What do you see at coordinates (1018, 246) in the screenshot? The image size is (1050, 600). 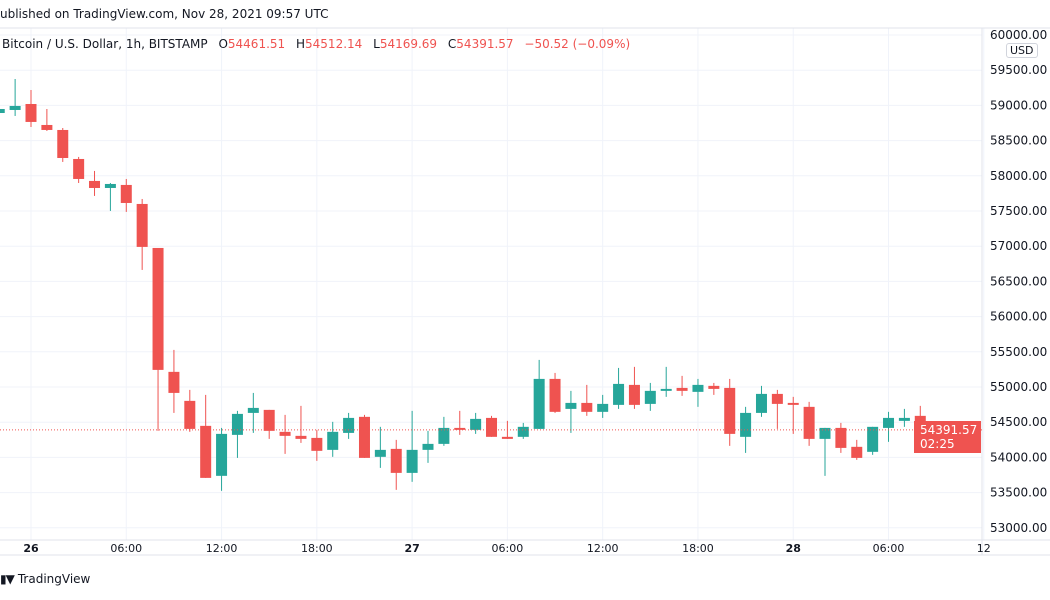 I see `price-tick-label: 57000.00` at bounding box center [1018, 246].